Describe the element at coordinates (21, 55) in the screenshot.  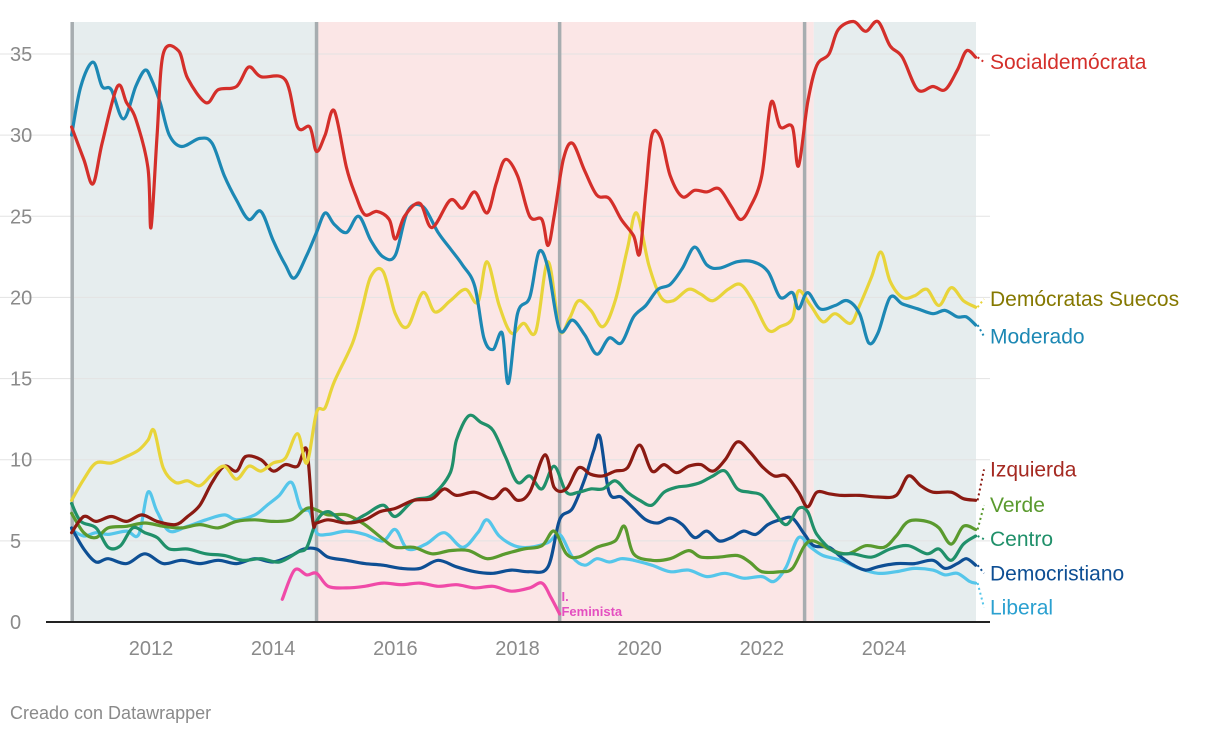
I see `y-tick-label-35: 35` at that location.